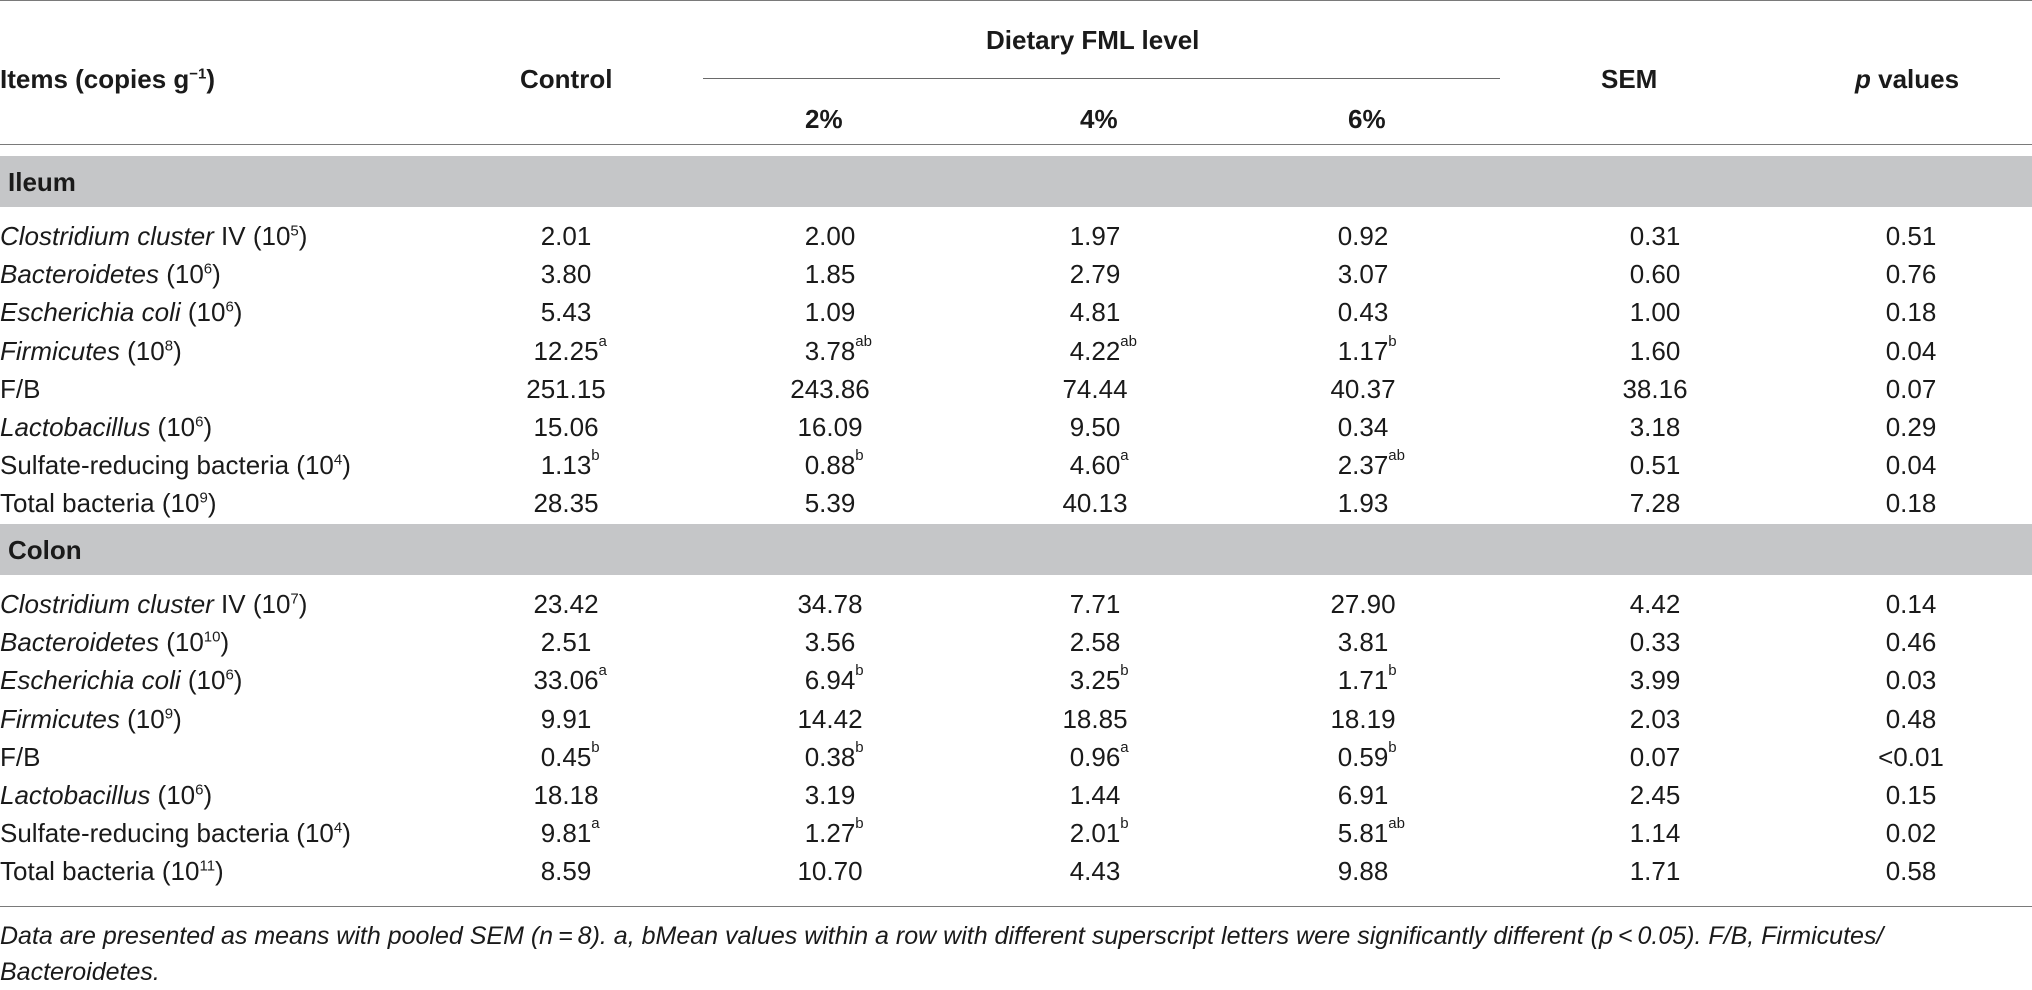  What do you see at coordinates (75, 795) in the screenshot?
I see `row-label-name: Lactobacillus` at bounding box center [75, 795].